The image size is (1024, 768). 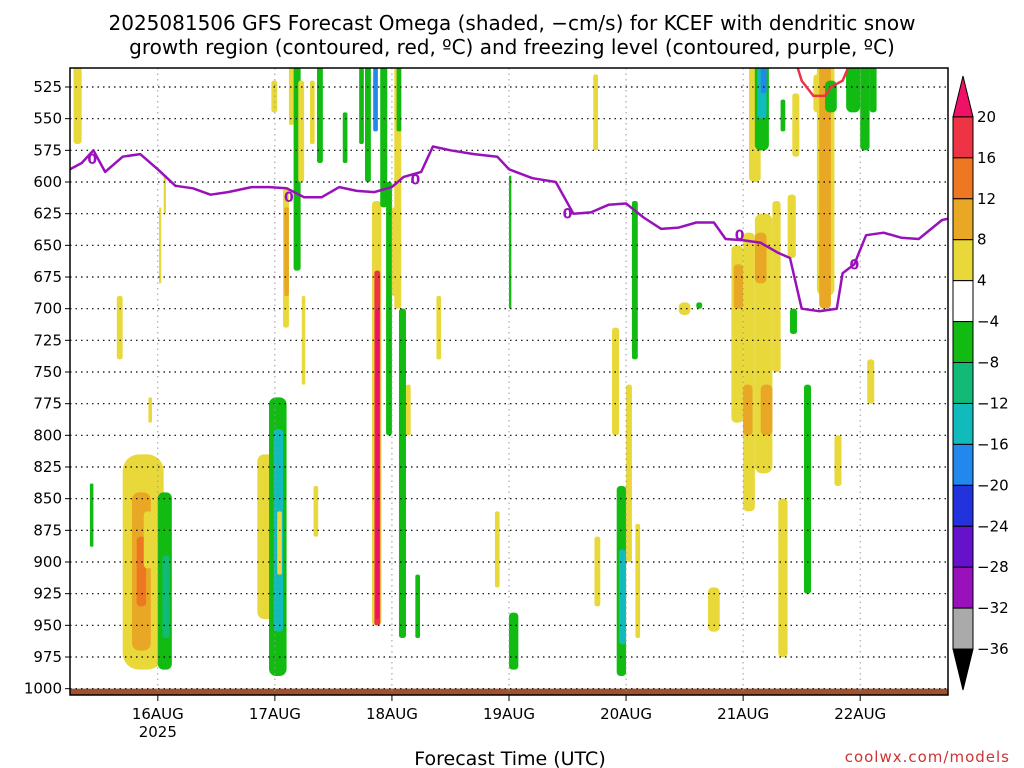 I want to click on x-tick-label: 22AUG, so click(x=860, y=714).